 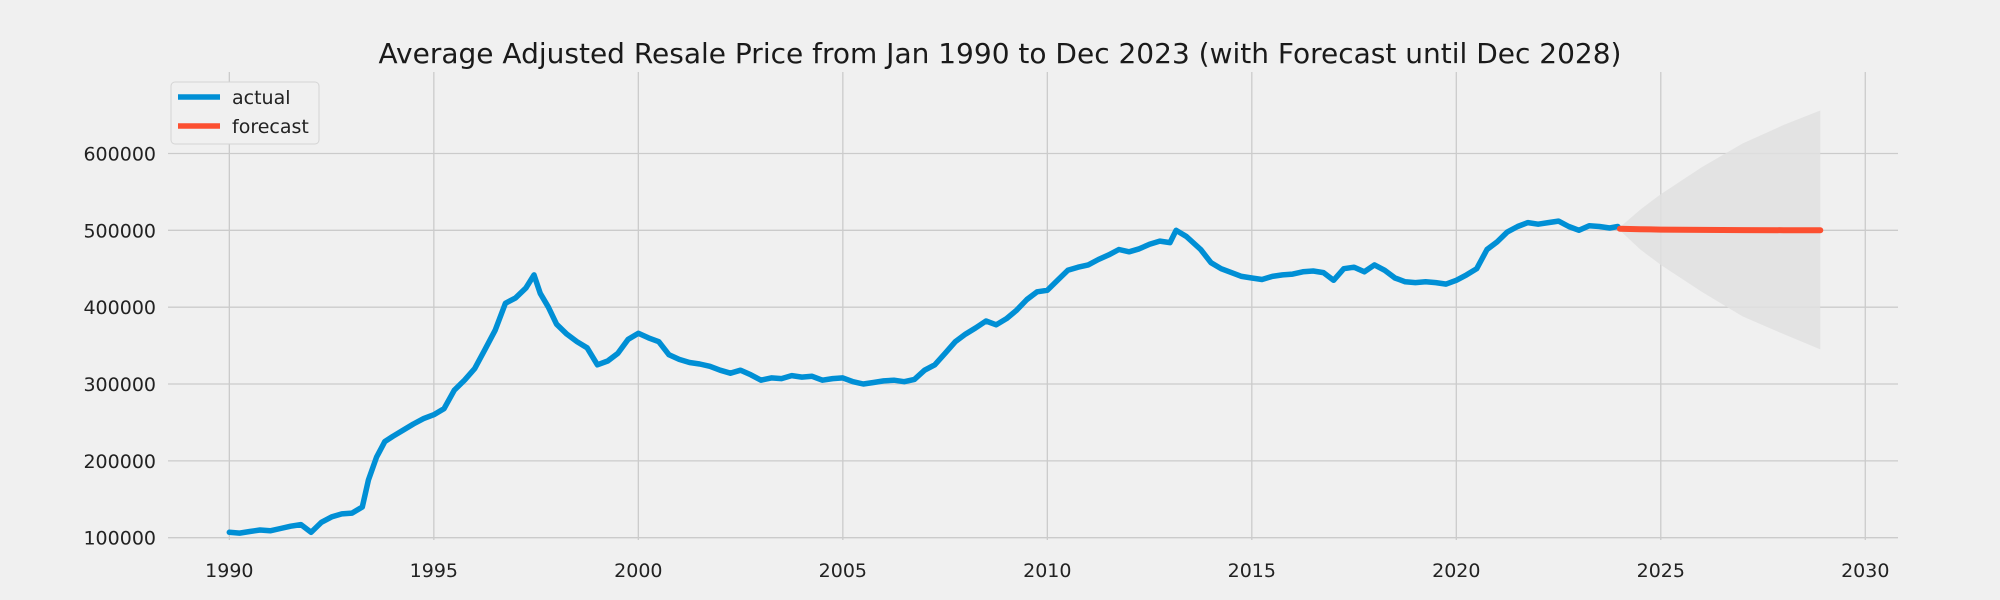 What do you see at coordinates (1661, 571) in the screenshot?
I see `x-tick-label: 2025` at bounding box center [1661, 571].